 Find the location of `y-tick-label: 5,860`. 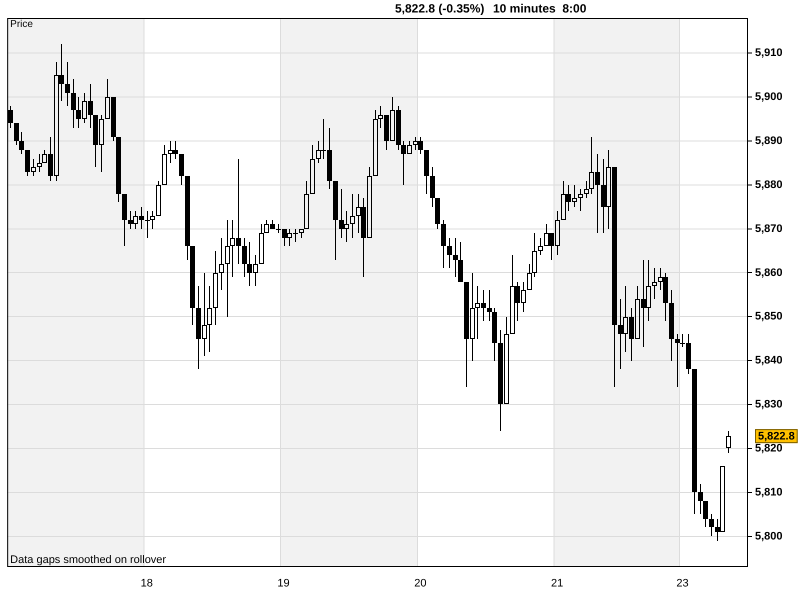

y-tick-label: 5,860 is located at coordinates (769, 272).